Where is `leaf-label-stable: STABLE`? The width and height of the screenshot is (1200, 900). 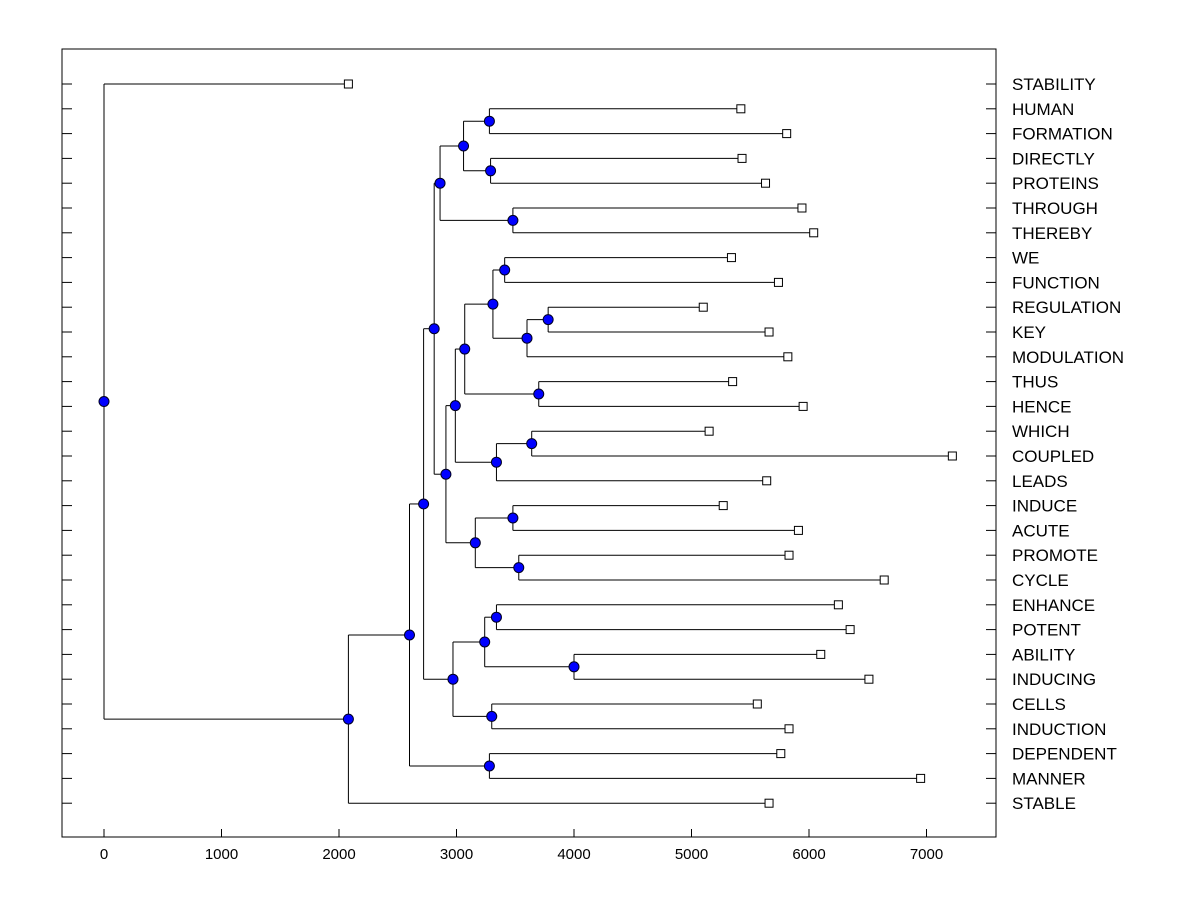
leaf-label-stable: STABLE is located at coordinates (1044, 803).